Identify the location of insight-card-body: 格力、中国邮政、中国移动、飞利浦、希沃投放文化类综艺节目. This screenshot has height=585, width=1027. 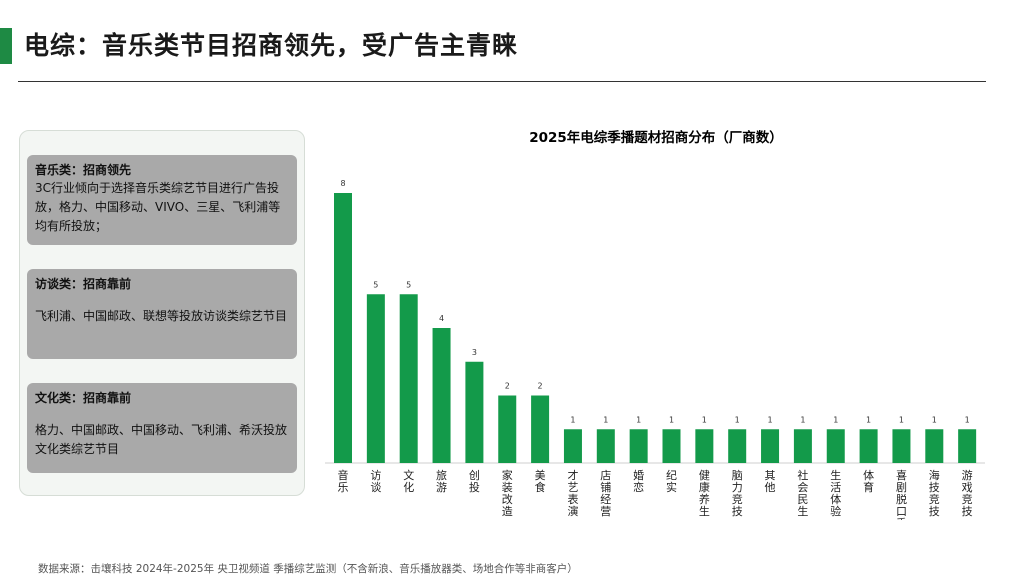
(161, 439).